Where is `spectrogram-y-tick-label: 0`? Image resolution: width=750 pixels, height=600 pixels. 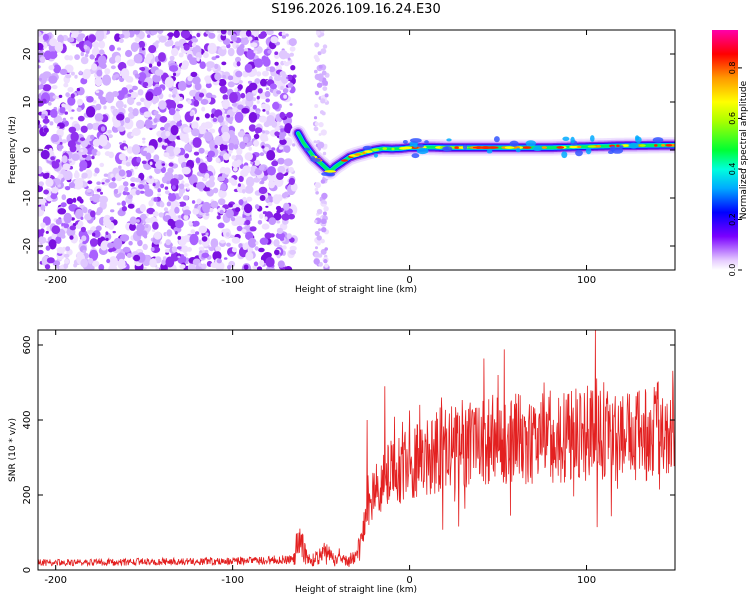 spectrogram-y-tick-label: 0 is located at coordinates (27, 150).